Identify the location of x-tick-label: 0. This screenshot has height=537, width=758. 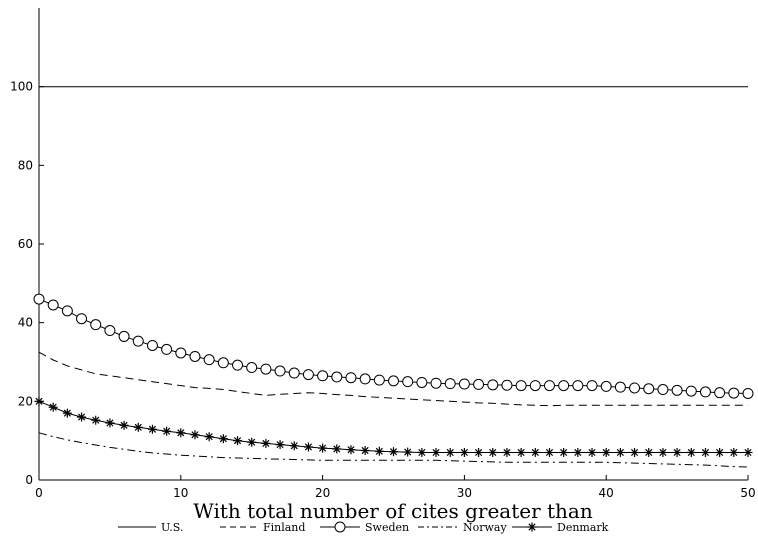
(39, 493).